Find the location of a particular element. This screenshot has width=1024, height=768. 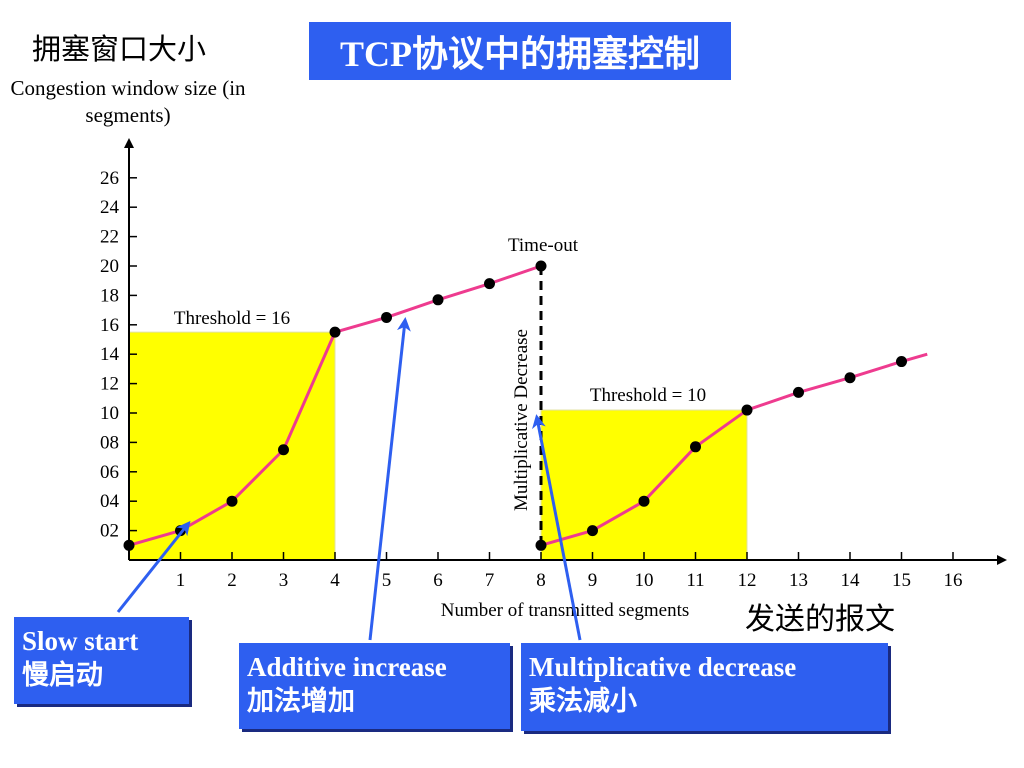

y-tick-label: 16 is located at coordinates (109, 325).